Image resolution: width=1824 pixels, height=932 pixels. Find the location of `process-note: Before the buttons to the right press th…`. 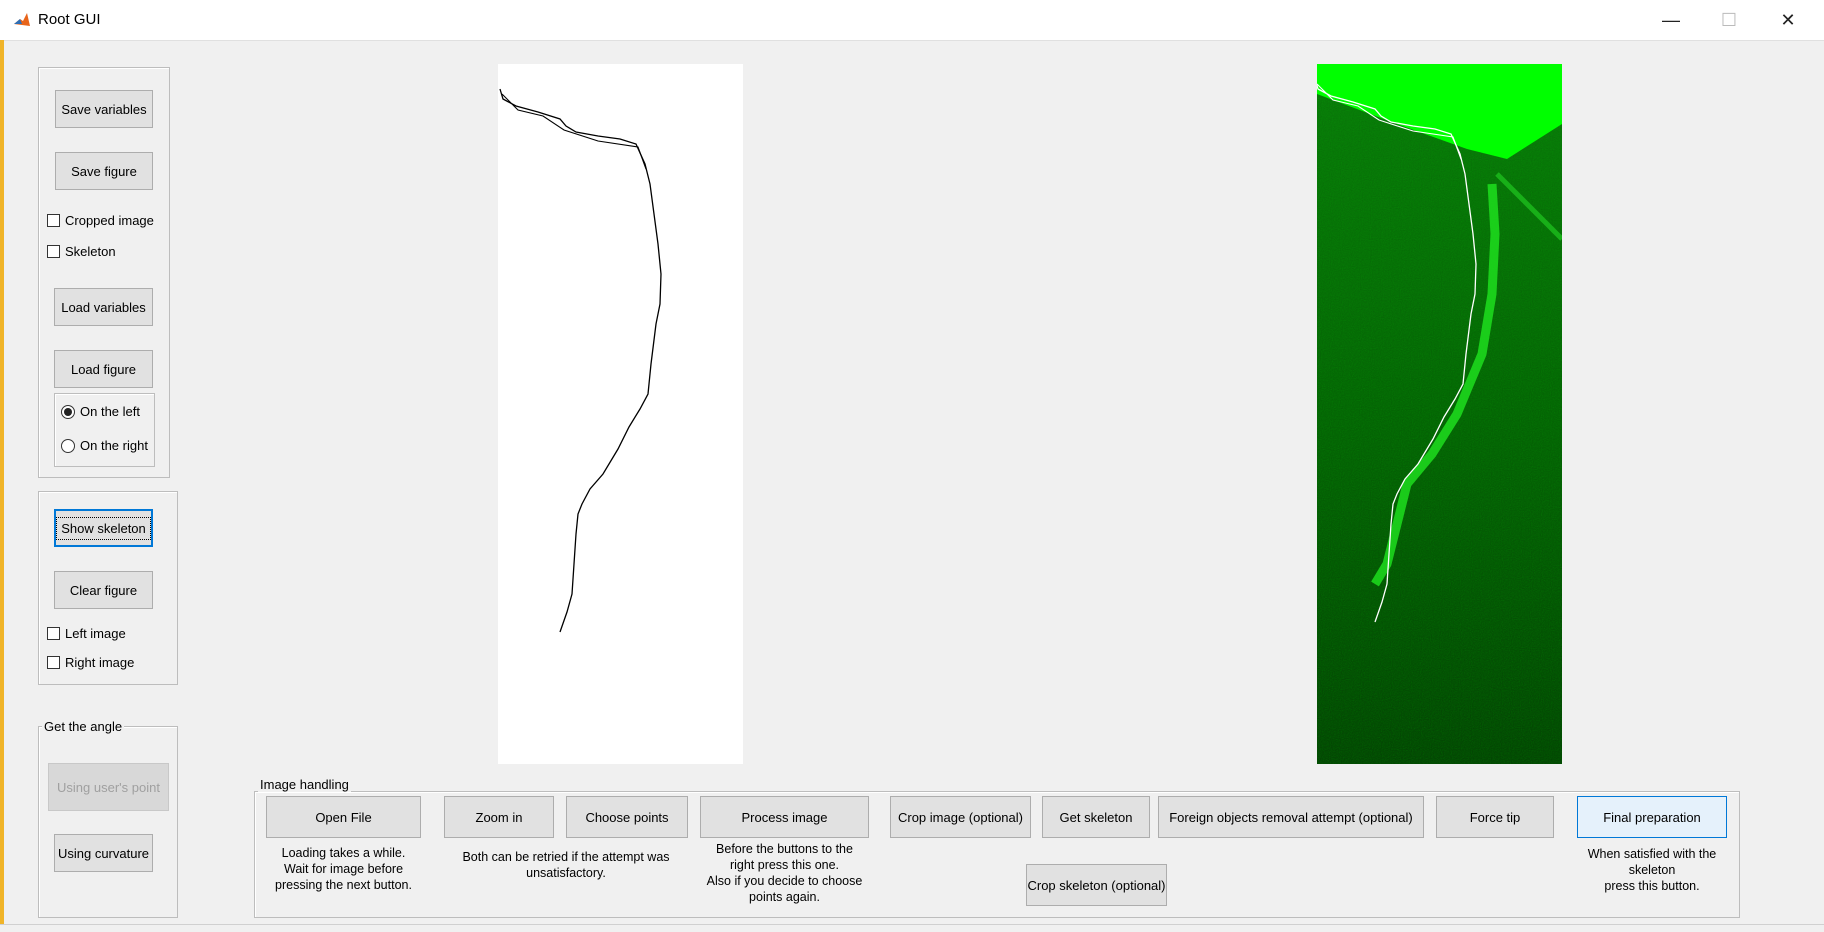

process-note: Before the buttons to the right press th… is located at coordinates (784, 873).